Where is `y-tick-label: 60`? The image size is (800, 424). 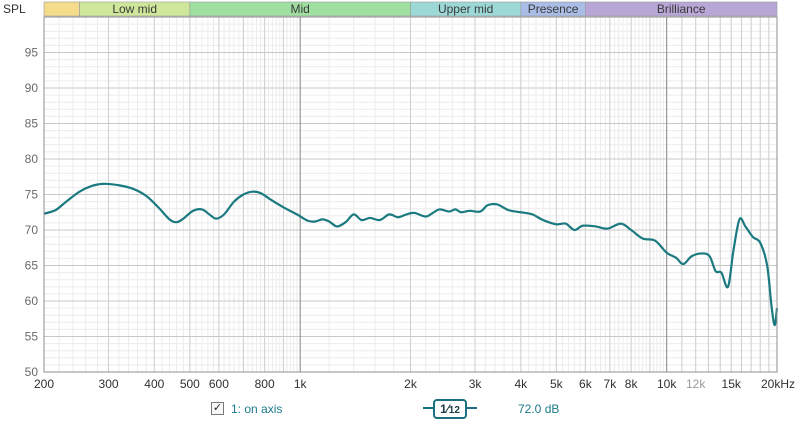 y-tick-label: 60 is located at coordinates (32, 301).